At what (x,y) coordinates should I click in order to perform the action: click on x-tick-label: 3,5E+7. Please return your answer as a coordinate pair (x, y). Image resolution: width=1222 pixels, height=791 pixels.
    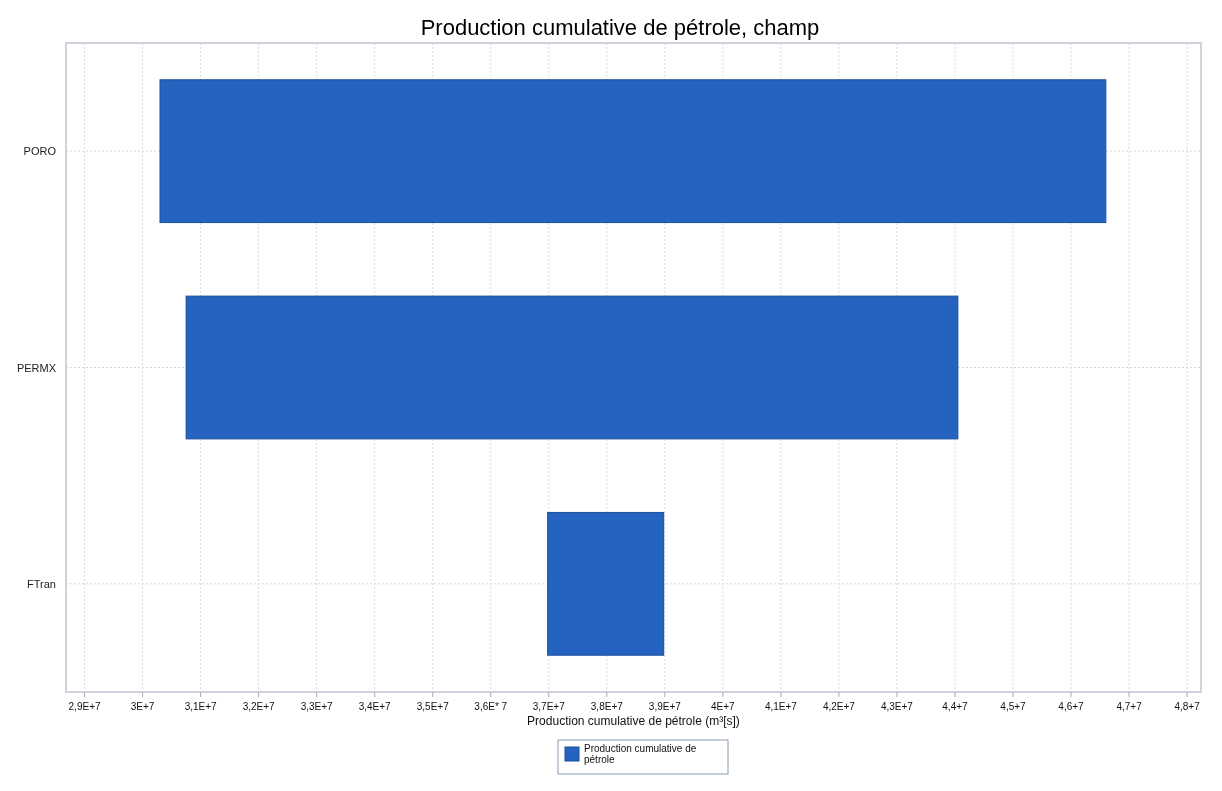
    Looking at the image, I should click on (433, 706).